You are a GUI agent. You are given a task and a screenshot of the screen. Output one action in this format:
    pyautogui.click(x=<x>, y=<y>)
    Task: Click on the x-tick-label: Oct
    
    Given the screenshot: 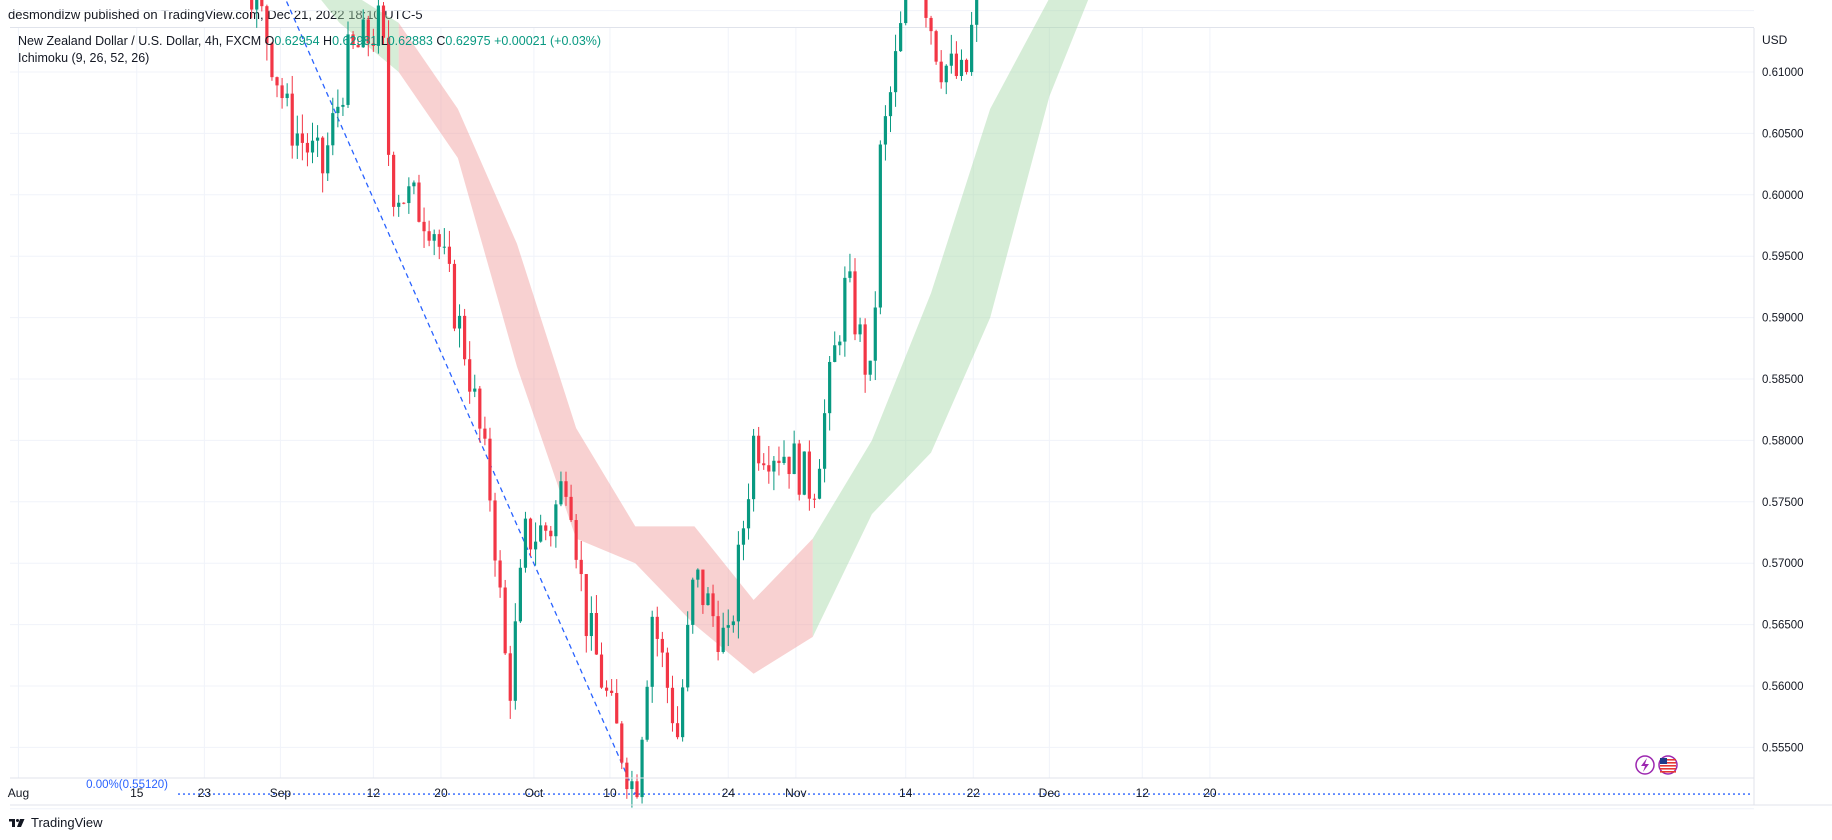 What is the action you would take?
    pyautogui.click(x=534, y=793)
    